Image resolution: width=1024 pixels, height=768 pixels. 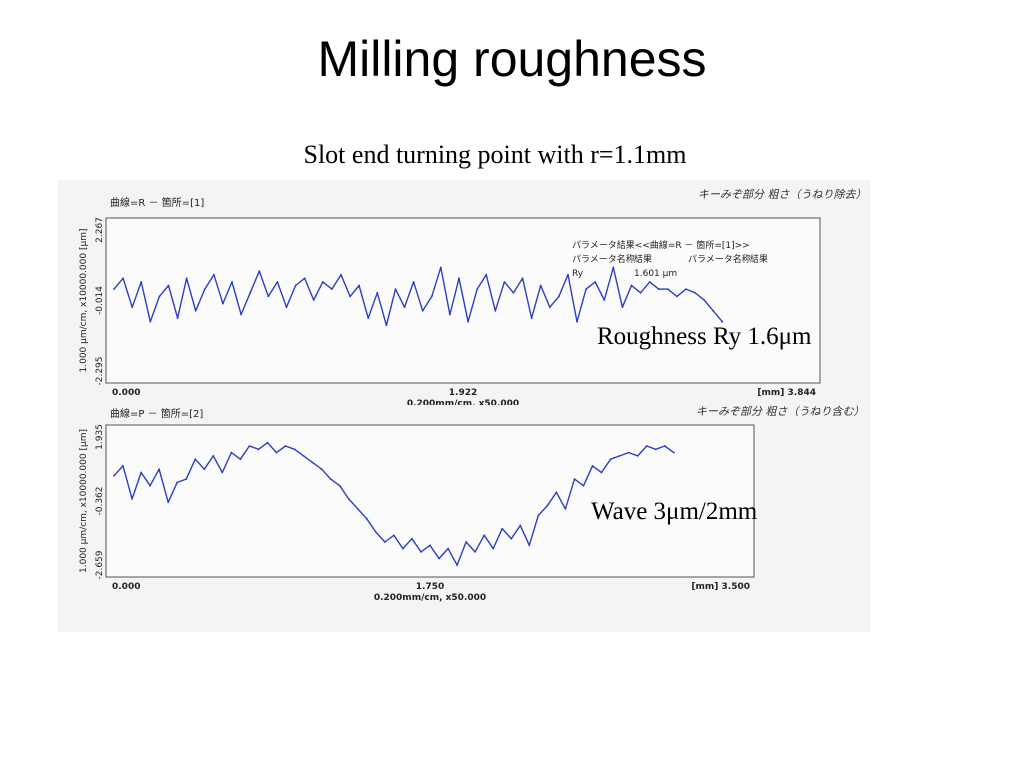 What do you see at coordinates (720, 587) in the screenshot?
I see `chart2-x-end-label: [mm] 3.500` at bounding box center [720, 587].